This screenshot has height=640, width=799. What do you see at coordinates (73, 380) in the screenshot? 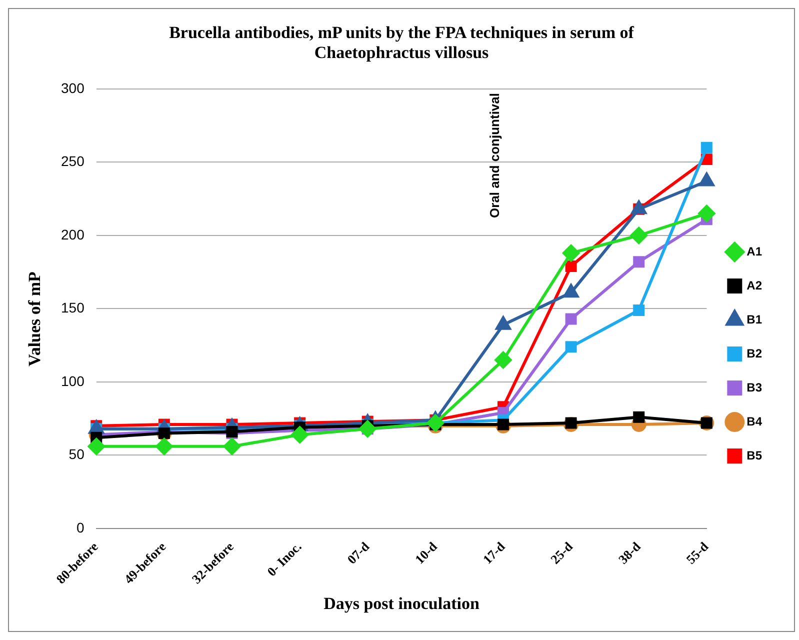
I see `y-tick-label: 100` at bounding box center [73, 380].